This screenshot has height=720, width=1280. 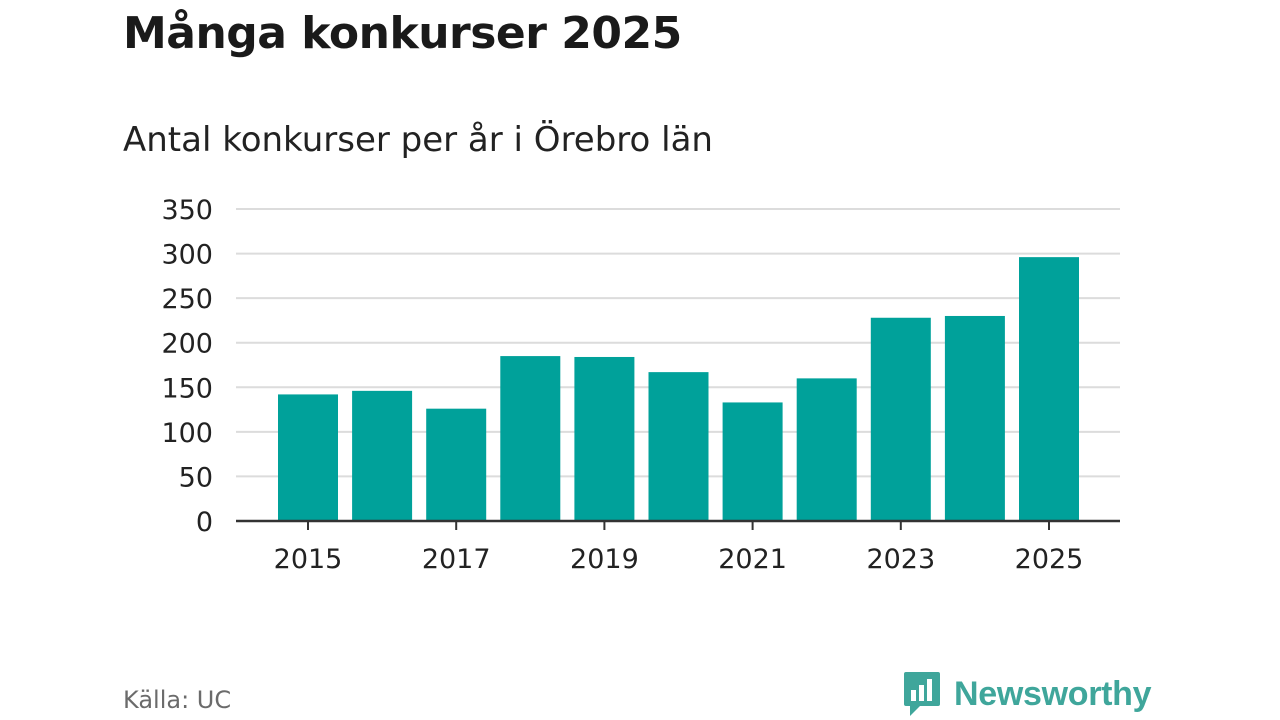 I want to click on bar-2015, so click(x=308, y=457).